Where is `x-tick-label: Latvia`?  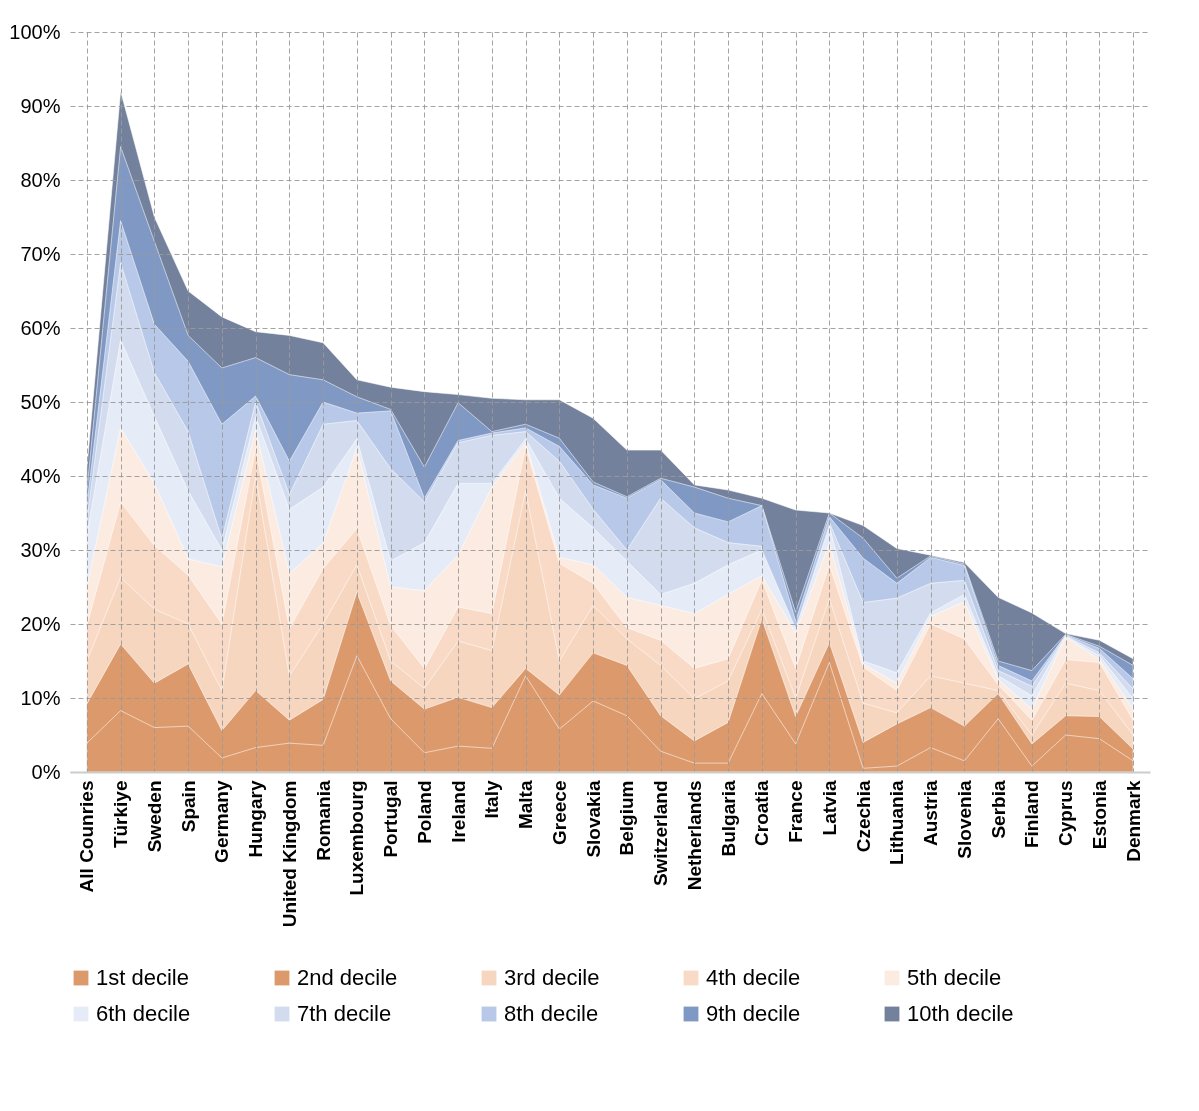
x-tick-label: Latvia is located at coordinates (829, 808).